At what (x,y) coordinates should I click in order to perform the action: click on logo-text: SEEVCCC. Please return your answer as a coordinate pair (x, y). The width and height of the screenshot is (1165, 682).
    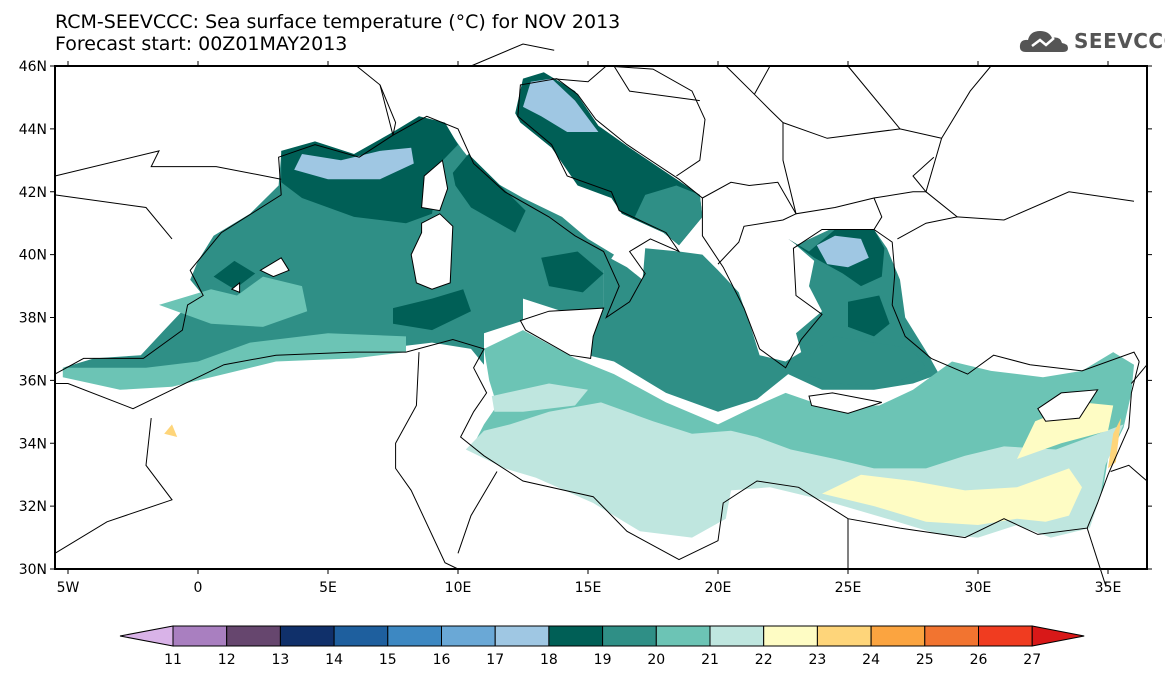
    Looking at the image, I should click on (1119, 41).